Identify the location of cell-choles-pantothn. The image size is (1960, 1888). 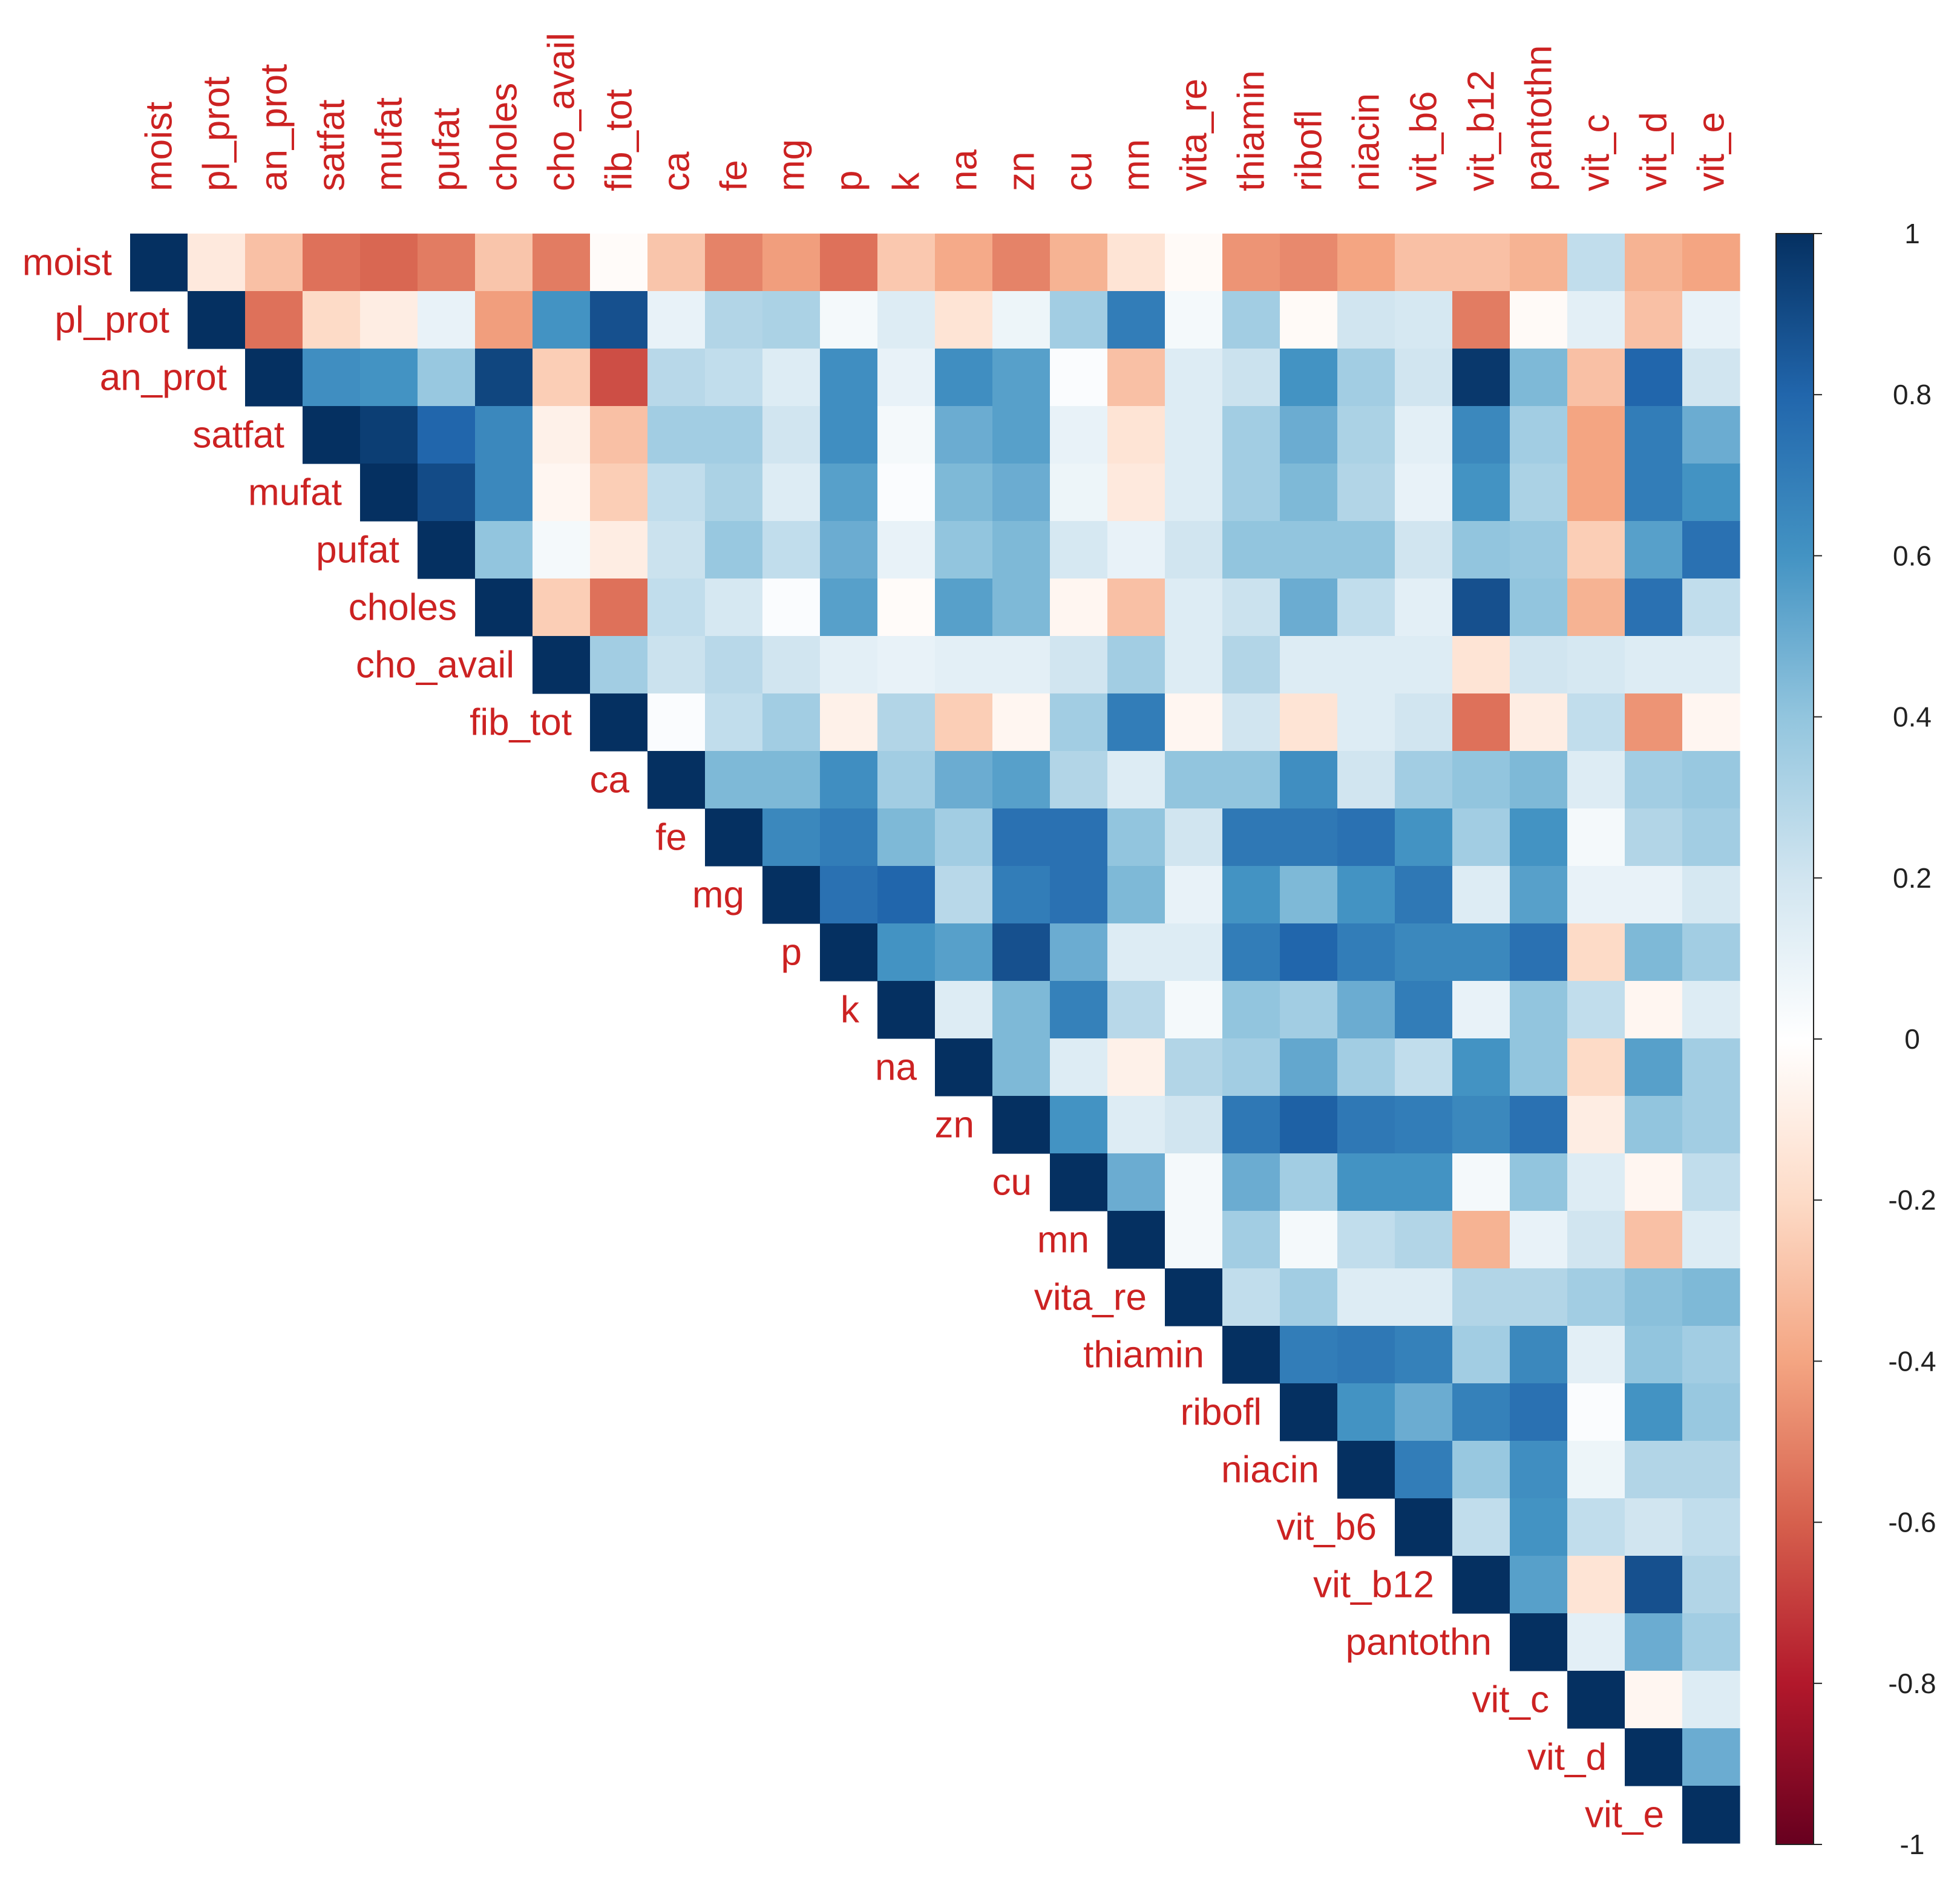
(1539, 608).